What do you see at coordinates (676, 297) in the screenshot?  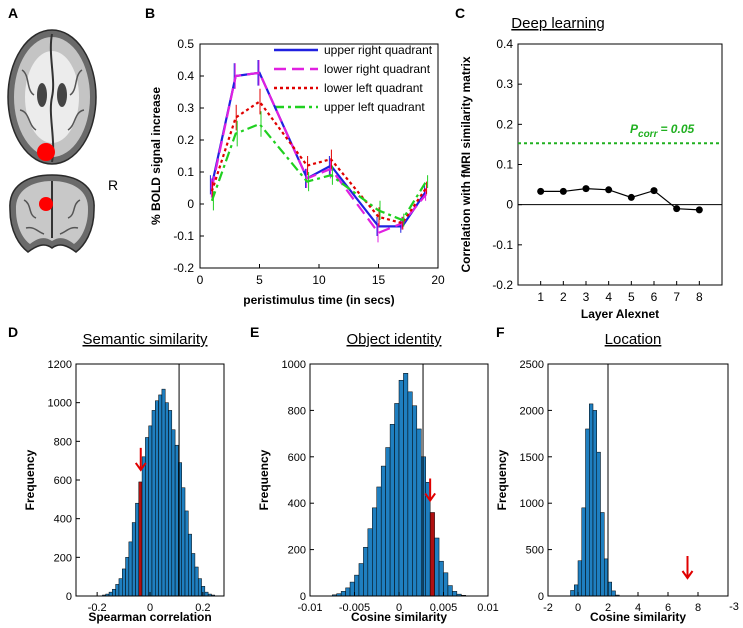 I see `c-x-tick-label: 7` at bounding box center [676, 297].